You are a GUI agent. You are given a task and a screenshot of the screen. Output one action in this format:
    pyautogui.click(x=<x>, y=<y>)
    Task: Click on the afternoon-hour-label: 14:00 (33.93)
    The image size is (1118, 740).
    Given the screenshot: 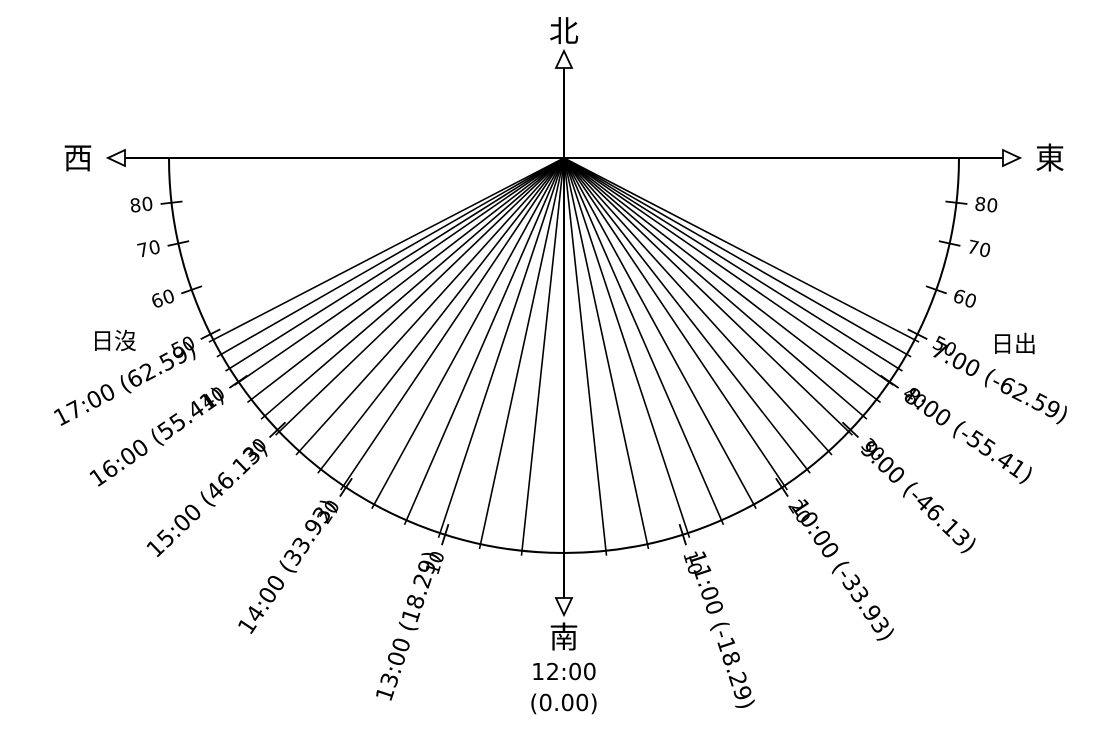 What is the action you would take?
    pyautogui.click(x=287, y=567)
    